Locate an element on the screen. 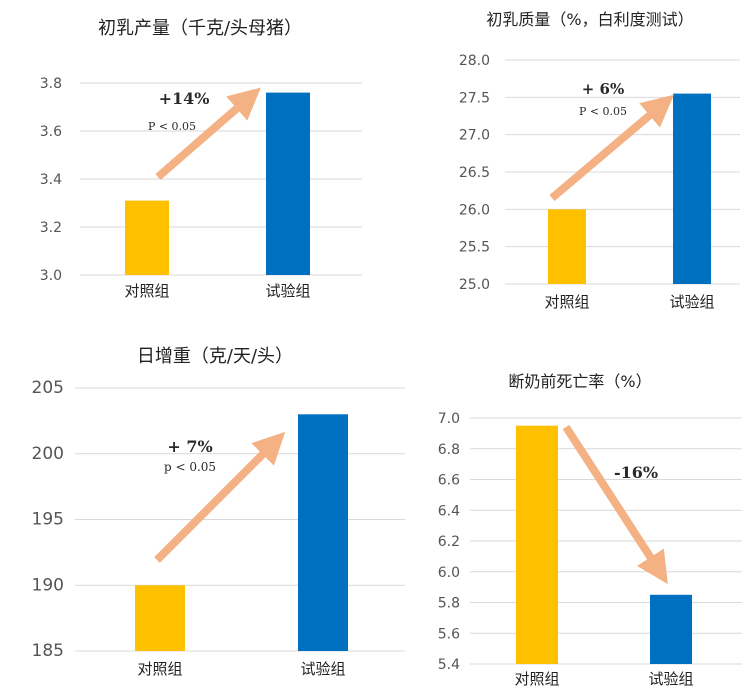 The width and height of the screenshot is (750, 700). chart-title: 日增重（克/天/头） is located at coordinates (215, 356).